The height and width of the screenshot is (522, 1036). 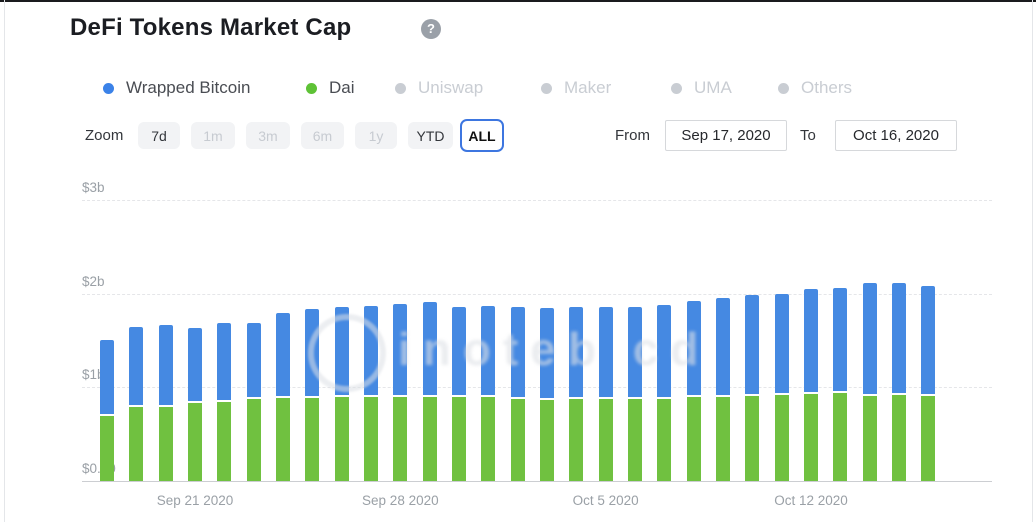 What do you see at coordinates (693, 438) in the screenshot?
I see `bar-dai-oct-8-2020` at bounding box center [693, 438].